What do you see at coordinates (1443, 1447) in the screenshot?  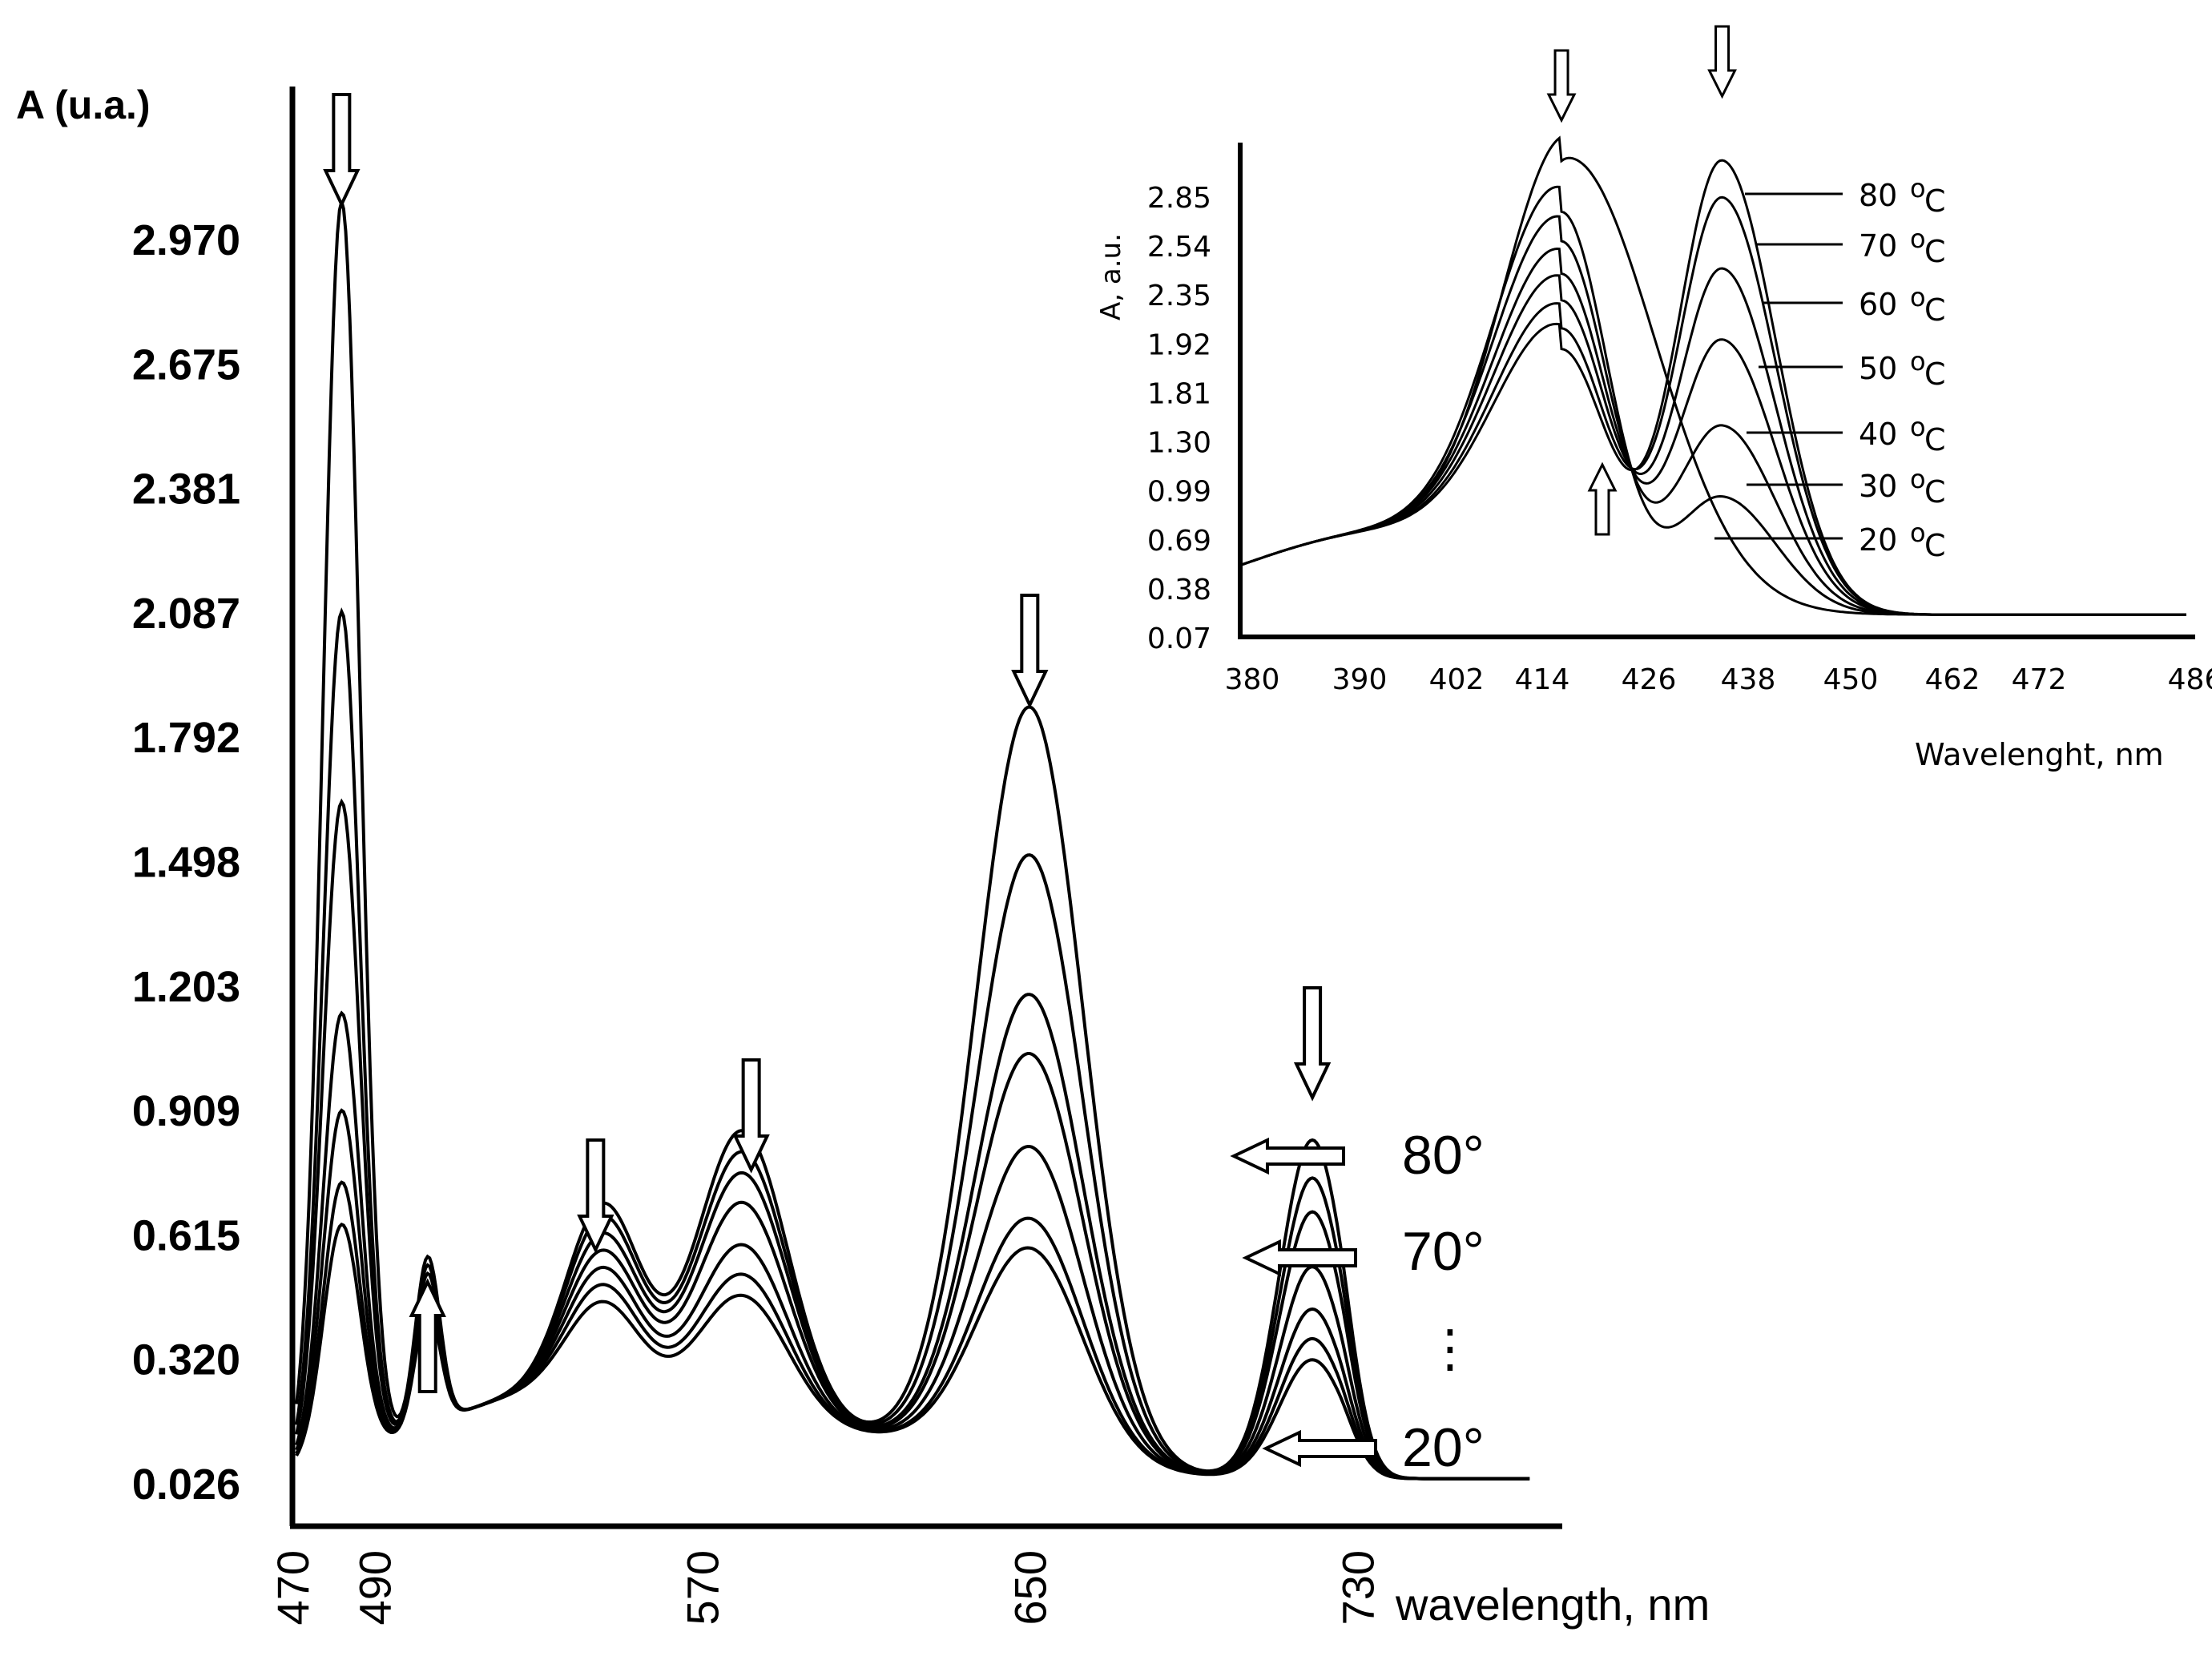 I see `main-legend-label: 20°` at bounding box center [1443, 1447].